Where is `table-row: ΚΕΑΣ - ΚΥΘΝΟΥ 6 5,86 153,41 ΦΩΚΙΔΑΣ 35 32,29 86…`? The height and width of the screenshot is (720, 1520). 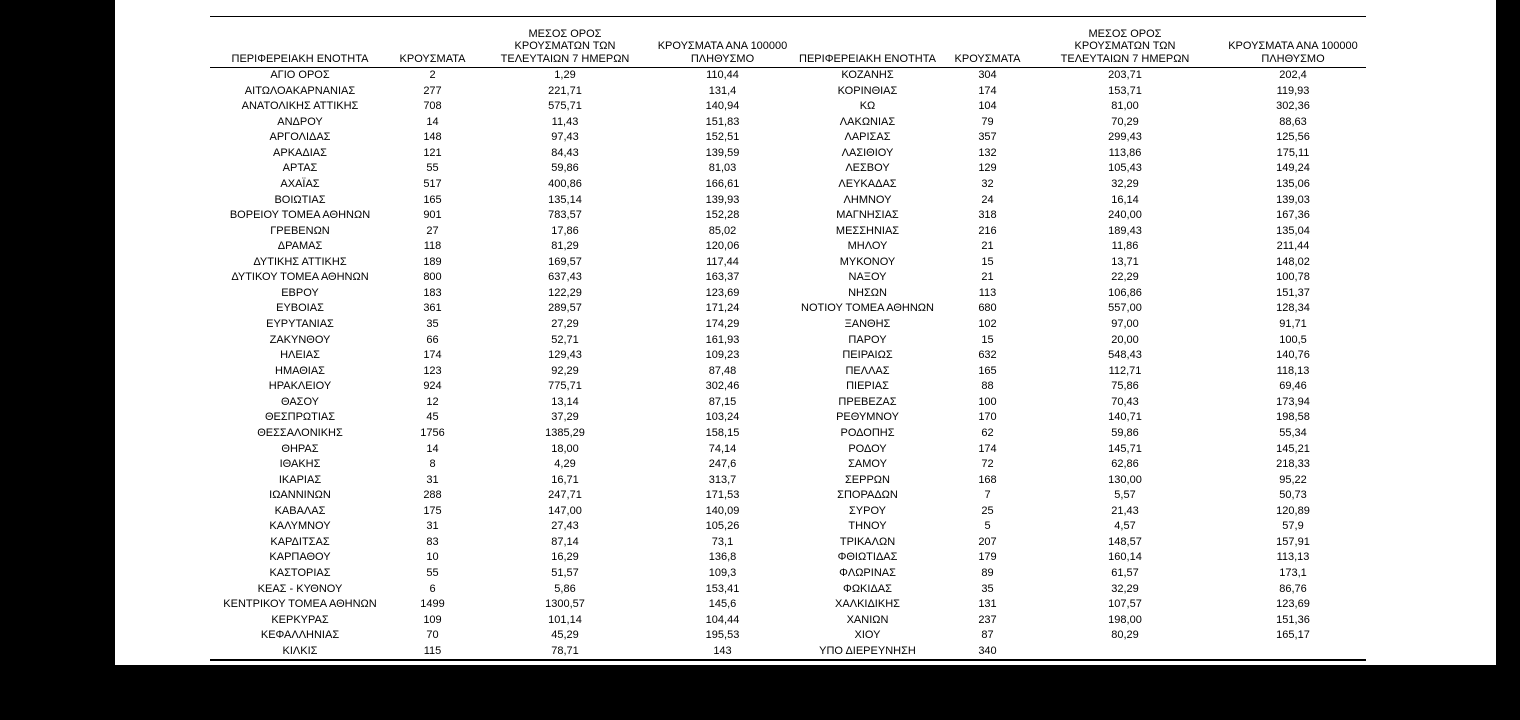
table-row: ΚΕΑΣ - ΚΥΘΝΟΥ 6 5,86 153,41 ΦΩΚΙΔΑΣ 35 32,29 86… is located at coordinates (788, 590).